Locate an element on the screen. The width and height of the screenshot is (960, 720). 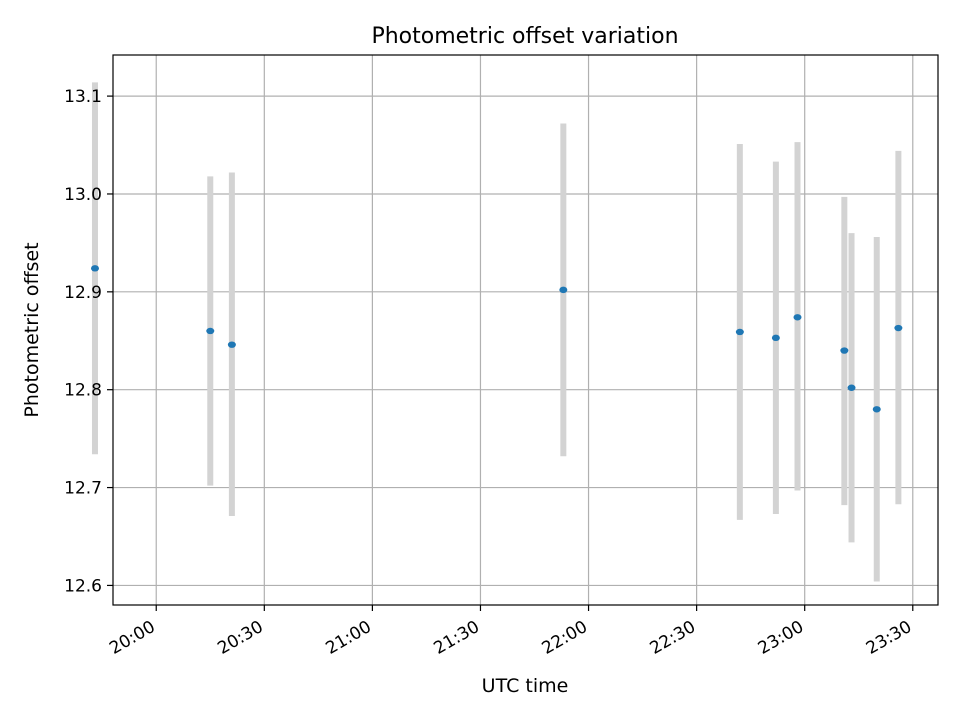
y-tick-label: 13.0 is located at coordinates (83, 195).